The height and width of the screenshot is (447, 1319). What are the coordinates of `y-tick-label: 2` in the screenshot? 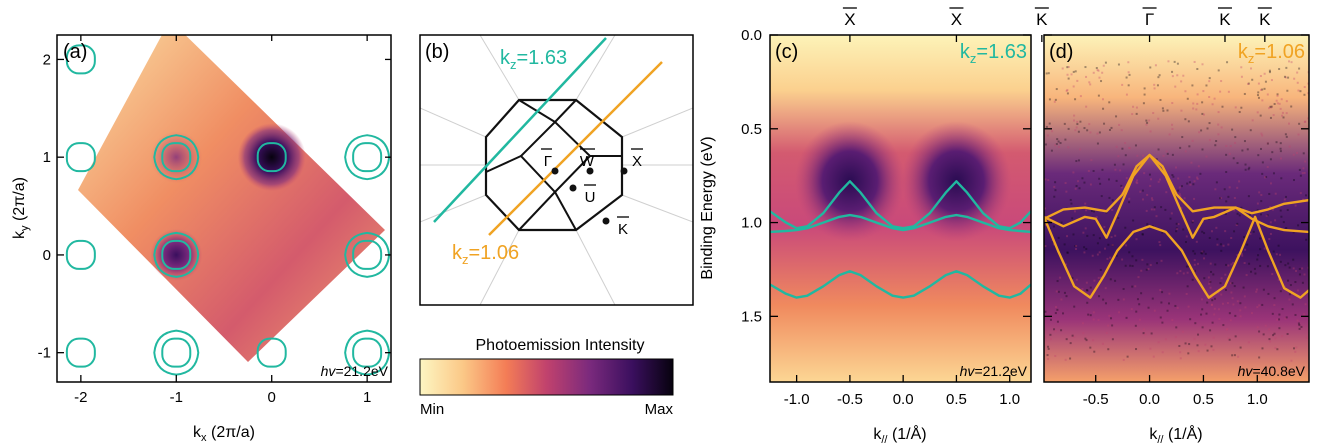 It's located at (47, 59).